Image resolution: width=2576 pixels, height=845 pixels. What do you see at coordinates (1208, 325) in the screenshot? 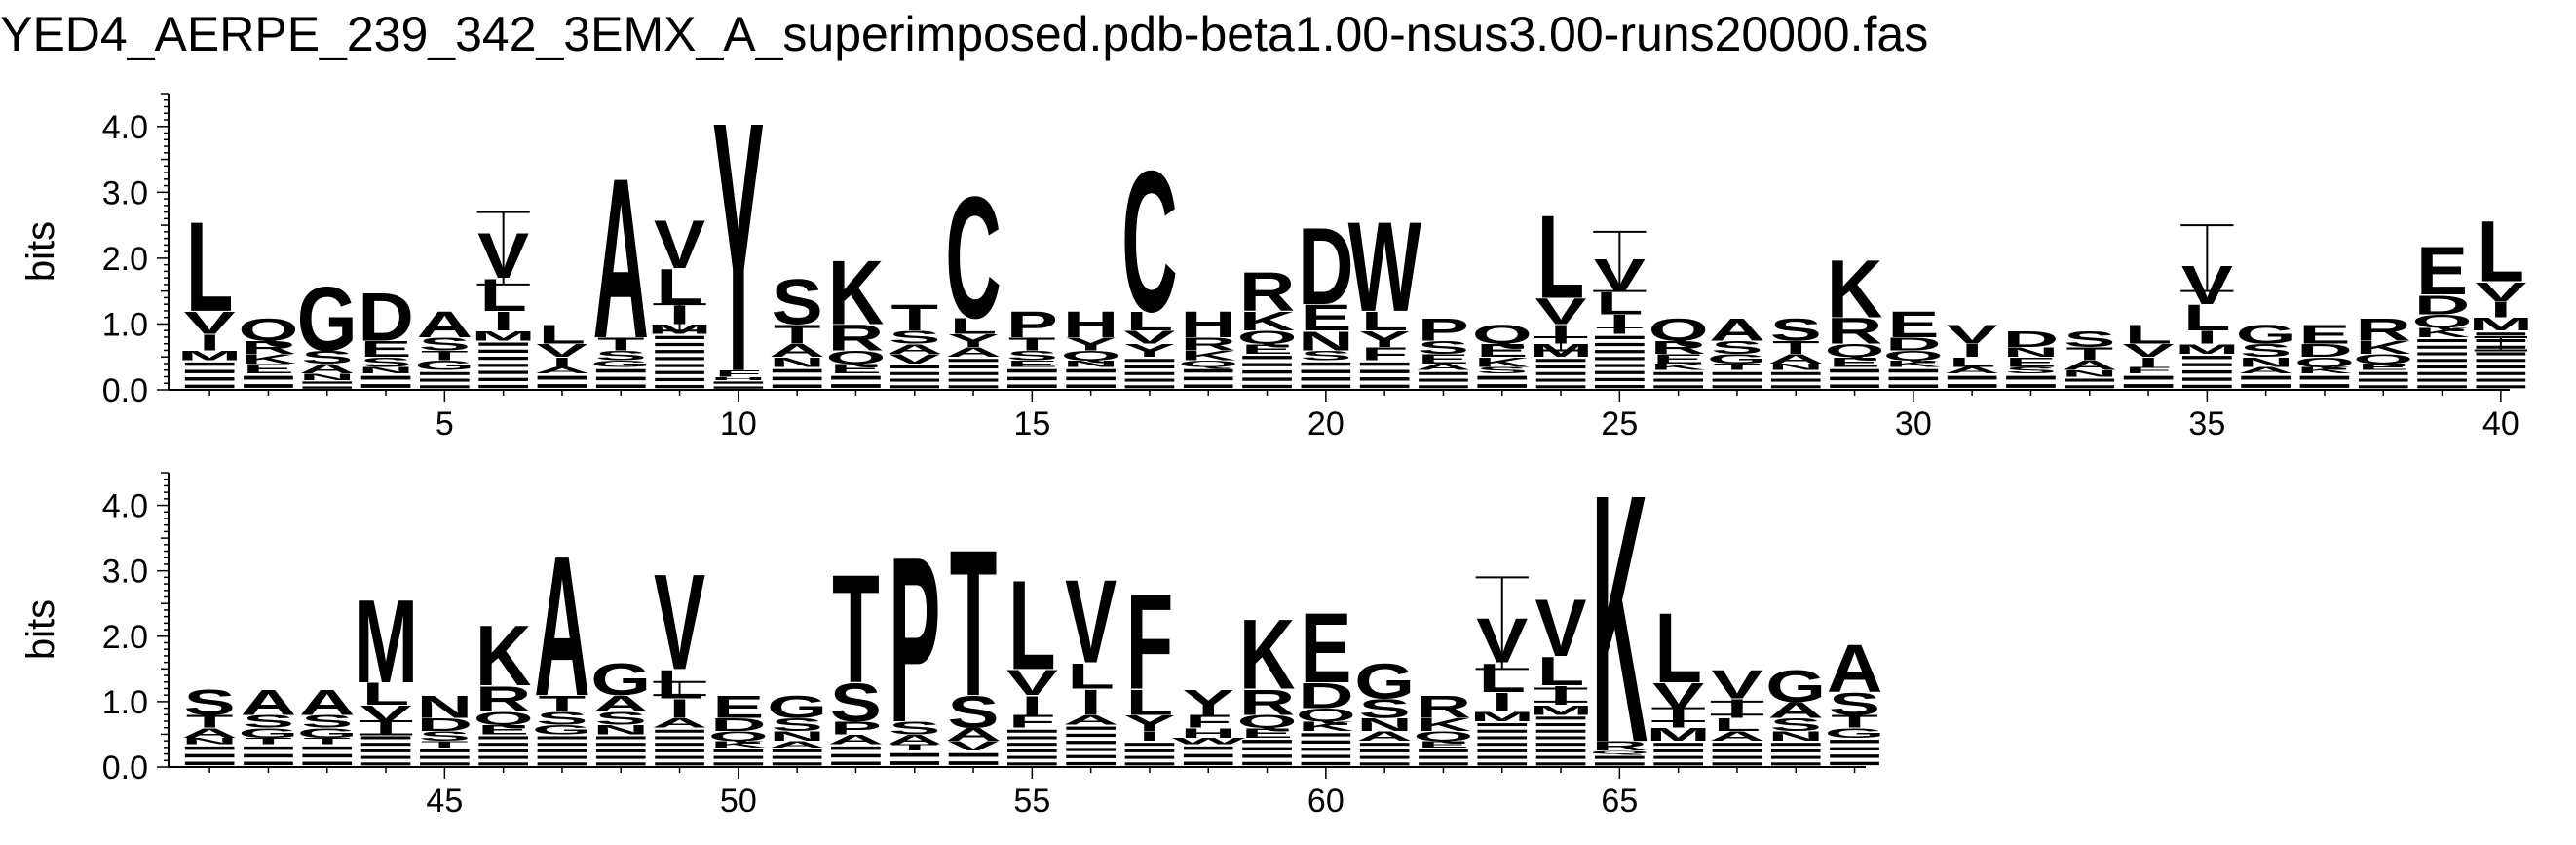
I see `residue-letter: H` at bounding box center [1208, 325].